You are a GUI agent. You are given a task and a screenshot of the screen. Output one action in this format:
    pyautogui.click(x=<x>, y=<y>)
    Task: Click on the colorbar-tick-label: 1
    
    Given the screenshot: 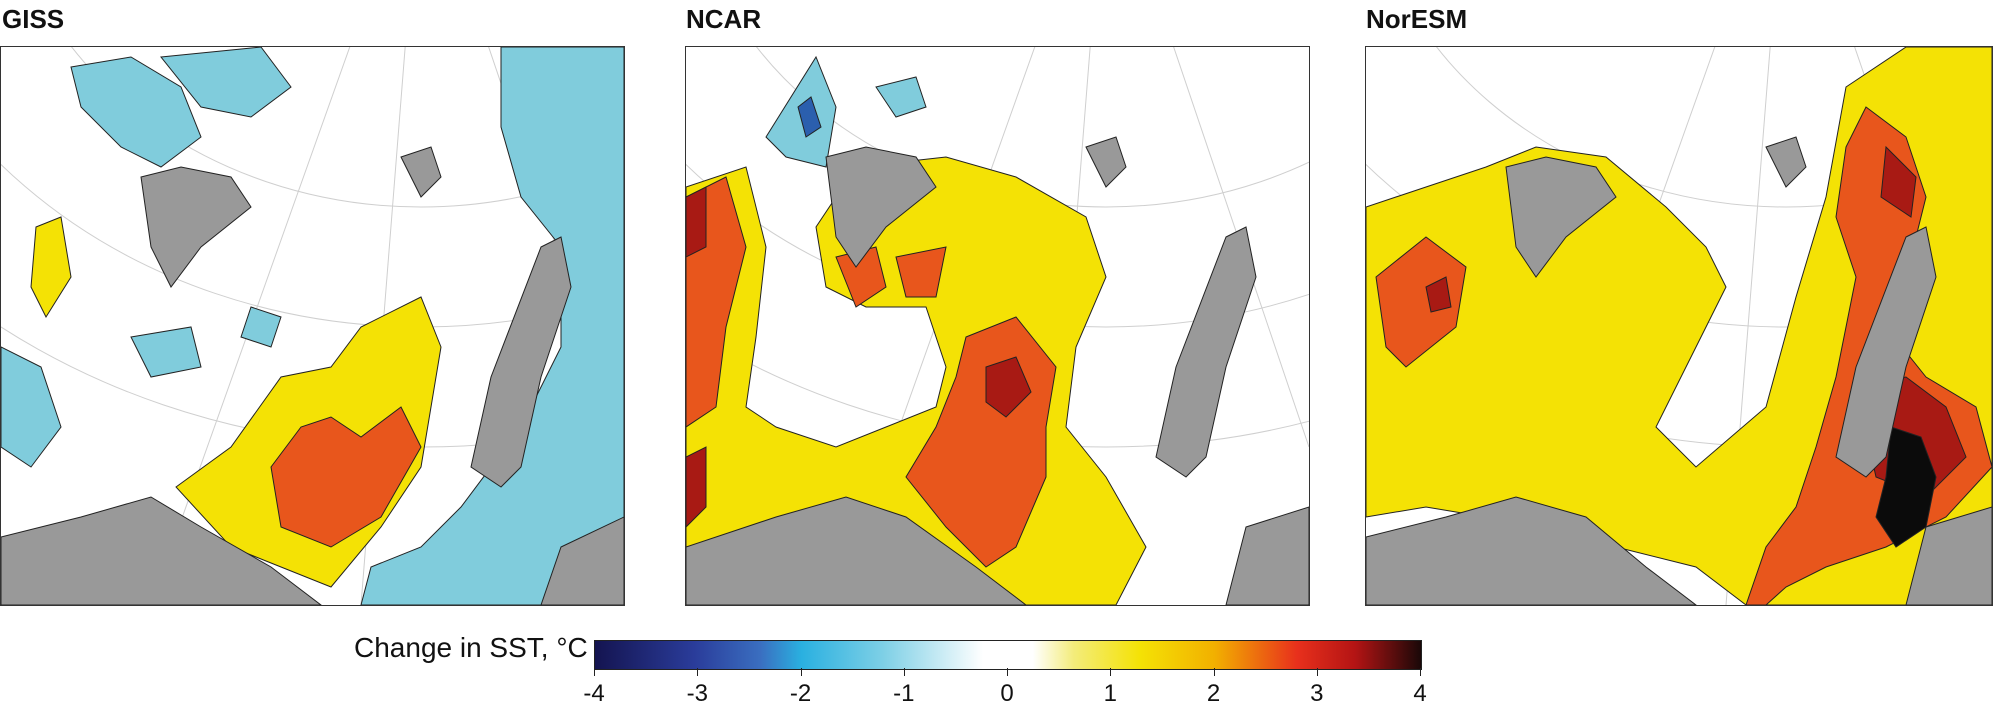 What is the action you would take?
    pyautogui.click(x=1110, y=693)
    